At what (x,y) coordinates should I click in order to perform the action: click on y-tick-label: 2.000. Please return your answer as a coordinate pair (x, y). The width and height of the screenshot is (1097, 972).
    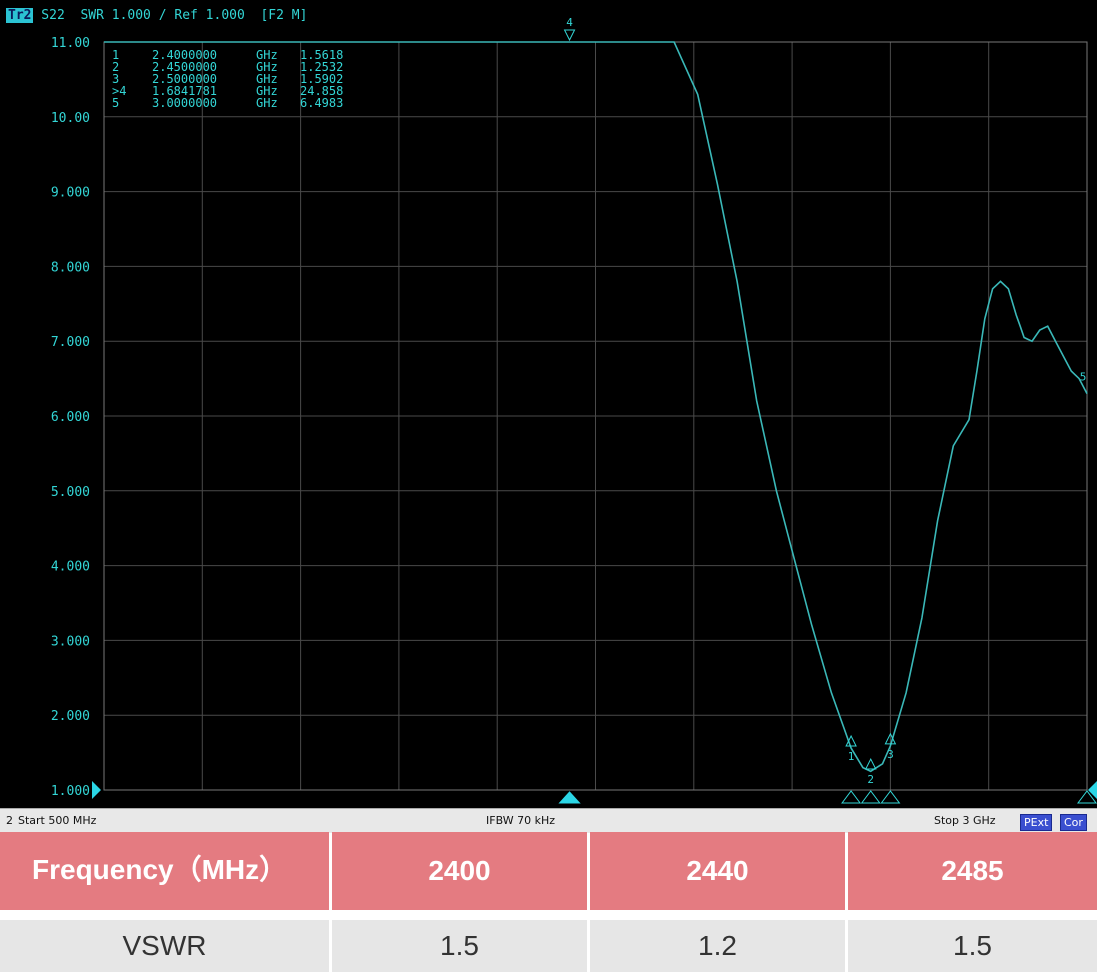
    Looking at the image, I should click on (70, 716).